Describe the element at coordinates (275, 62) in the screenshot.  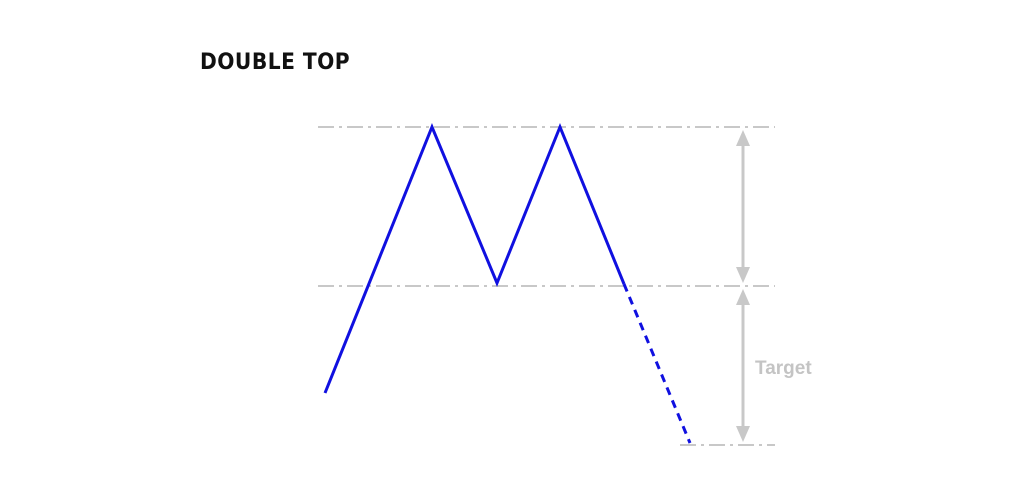
I see `diagram-title: DOUBLE TOP` at that location.